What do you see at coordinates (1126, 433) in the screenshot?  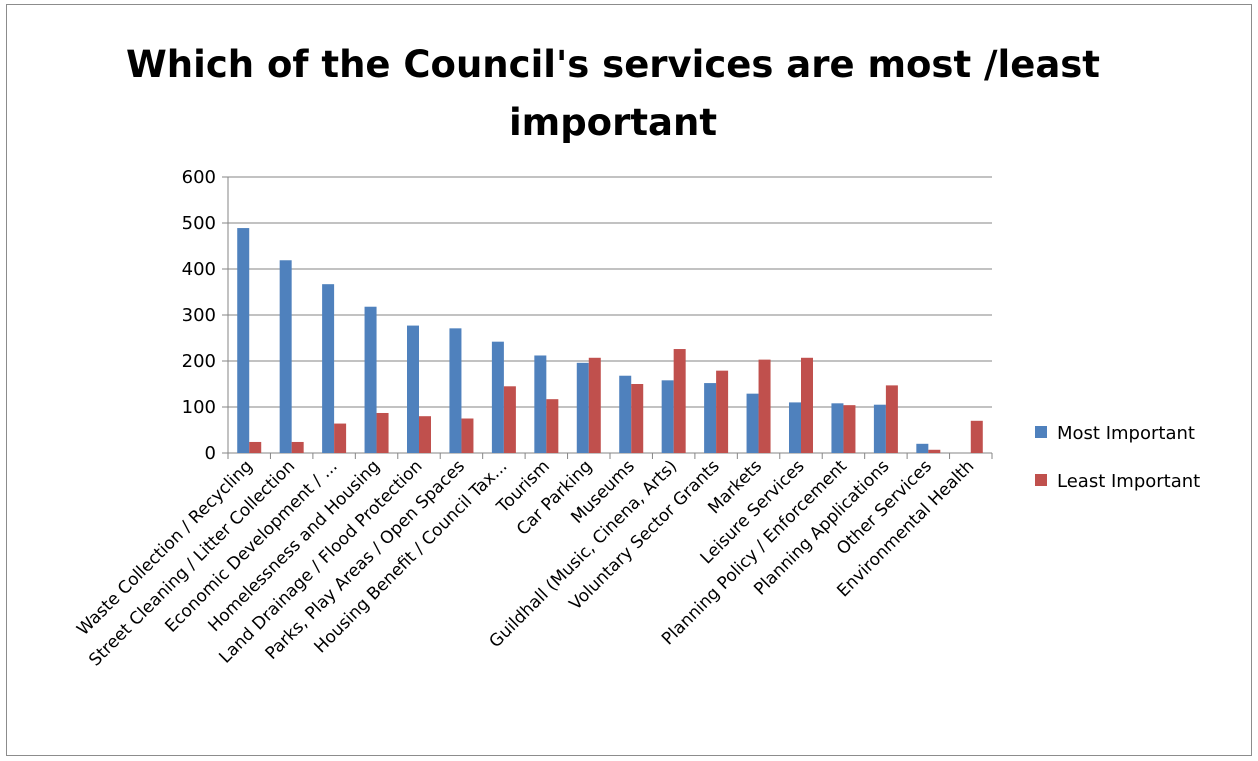 I see `legend-label: Most Important` at bounding box center [1126, 433].